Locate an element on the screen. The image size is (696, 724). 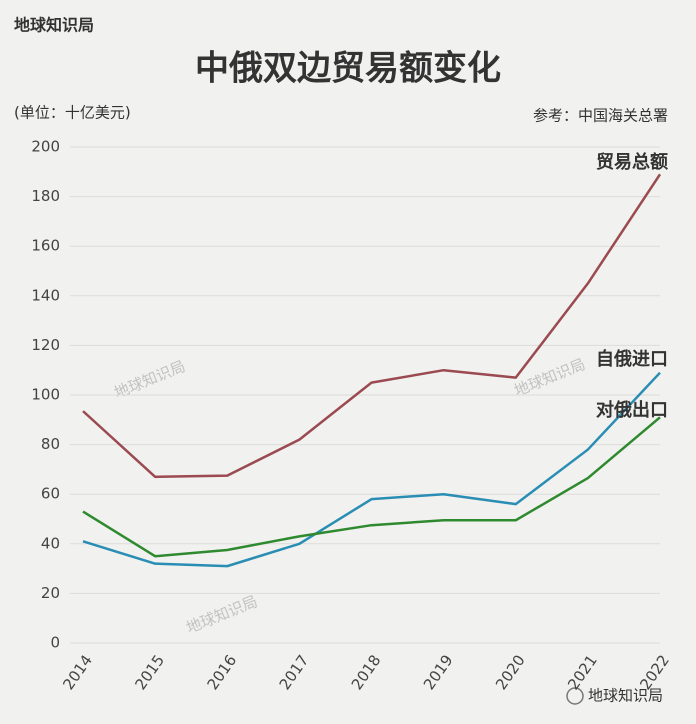
y-tick-label: 120 is located at coordinates (45, 345).